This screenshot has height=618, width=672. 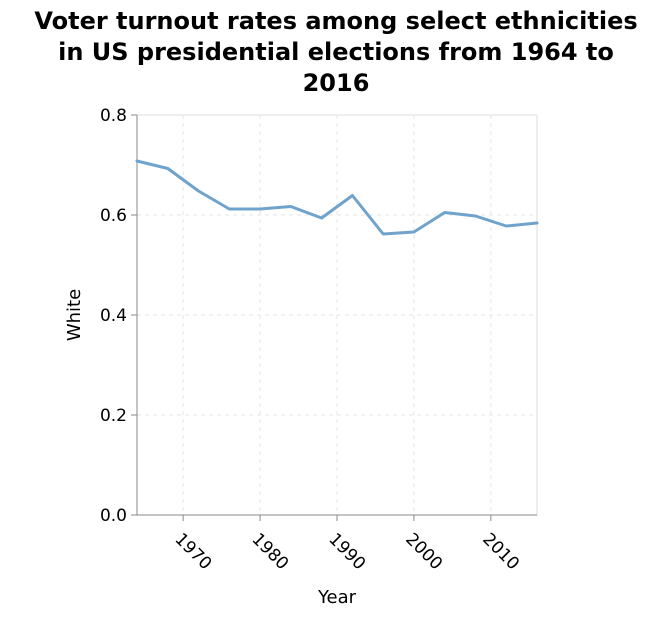 I want to click on x-tick-label: 1970, so click(x=193, y=551).